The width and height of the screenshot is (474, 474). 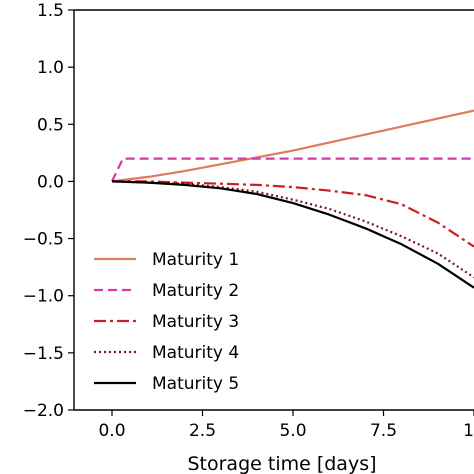 I want to click on x-tick-label: 10, so click(x=468, y=431).